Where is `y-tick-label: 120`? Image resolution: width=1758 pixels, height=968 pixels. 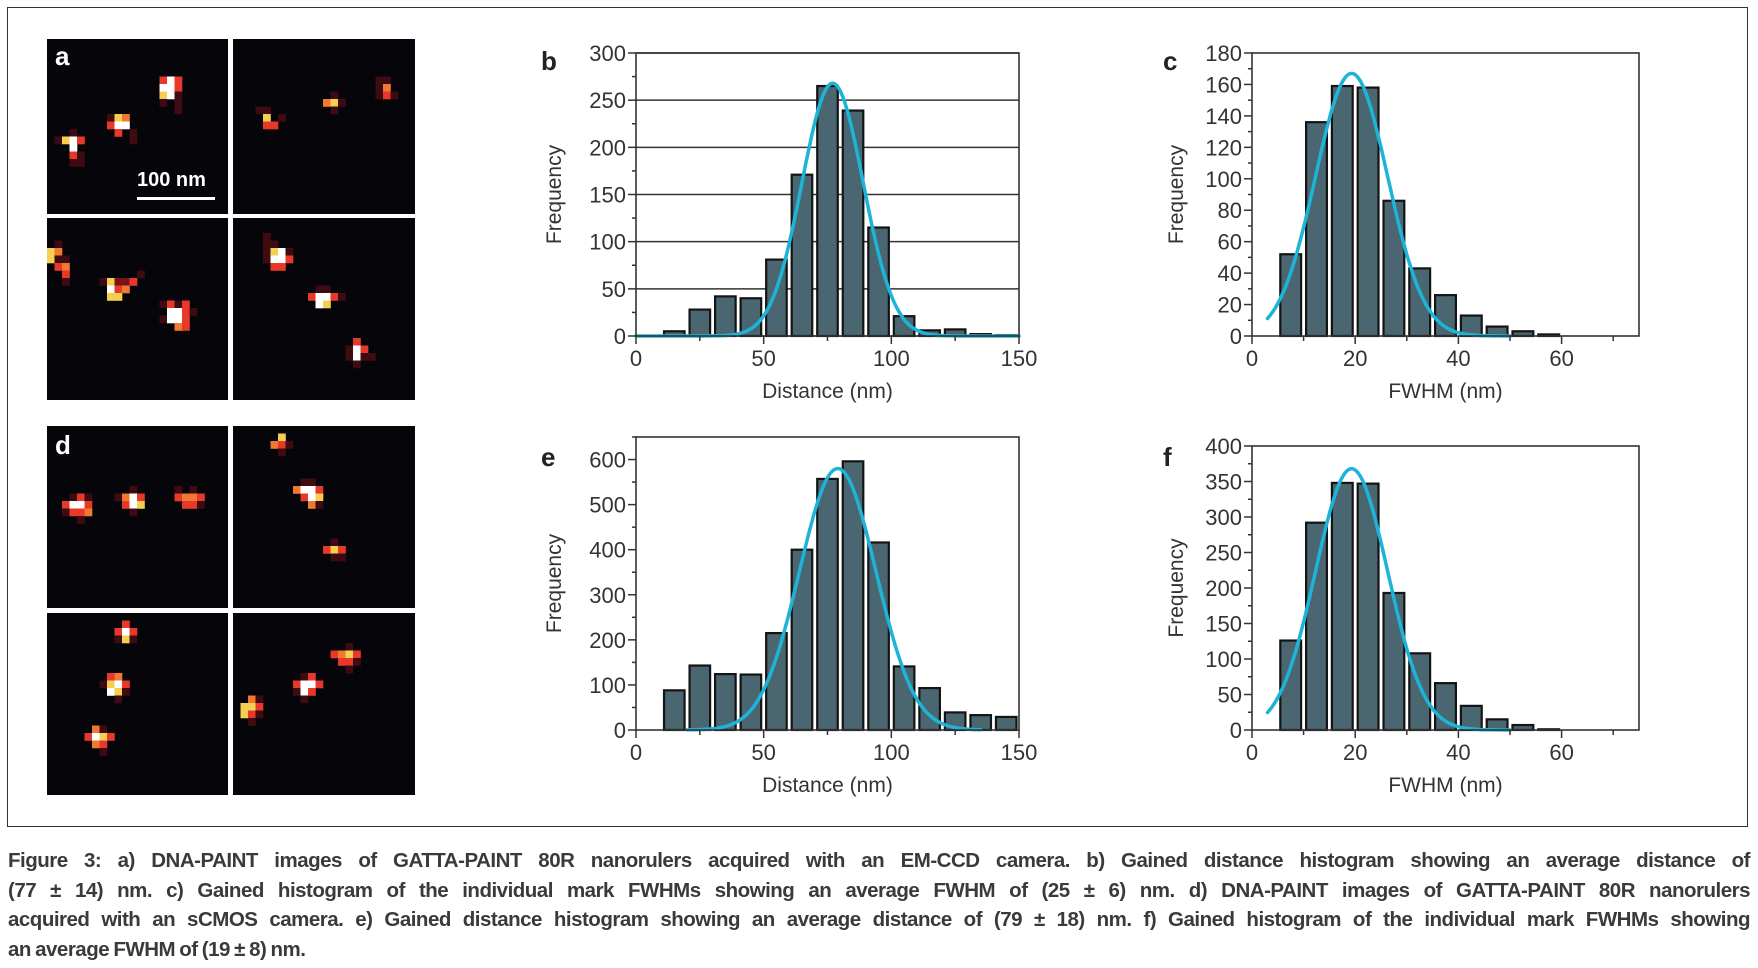 y-tick-label: 120 is located at coordinates (1223, 147).